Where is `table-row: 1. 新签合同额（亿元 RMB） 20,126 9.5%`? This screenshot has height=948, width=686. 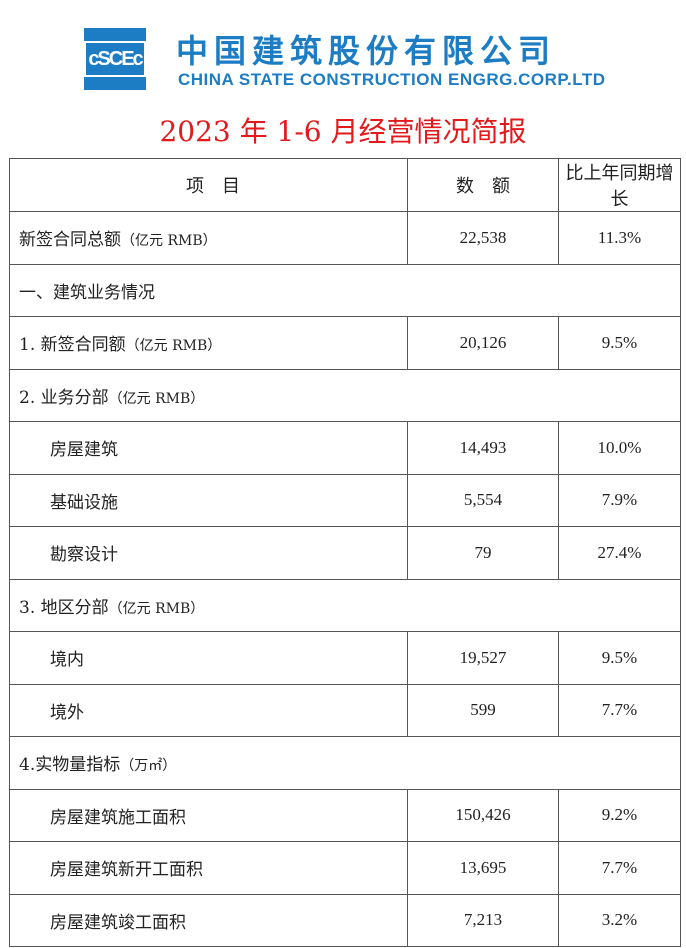
table-row: 1. 新签合同额（亿元 RMB） 20,126 9.5% is located at coordinates (345, 343).